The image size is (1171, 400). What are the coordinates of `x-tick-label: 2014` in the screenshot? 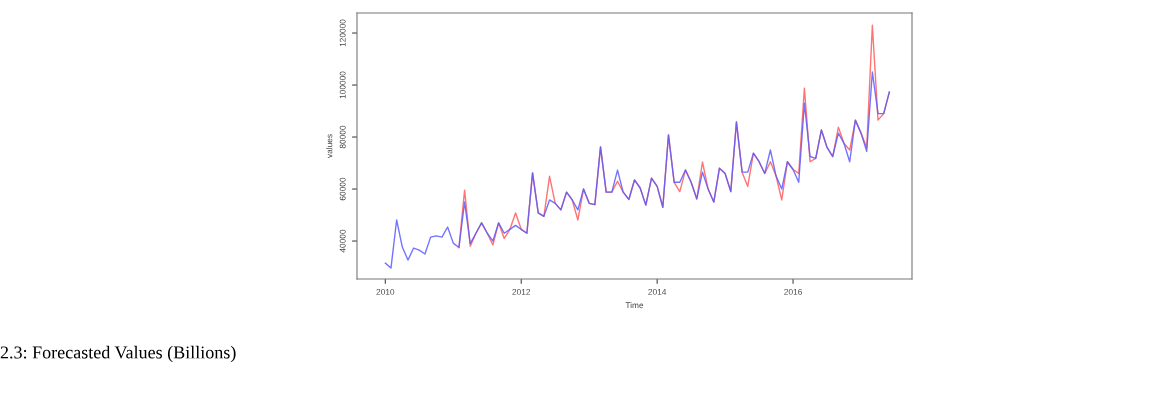 It's located at (657, 291).